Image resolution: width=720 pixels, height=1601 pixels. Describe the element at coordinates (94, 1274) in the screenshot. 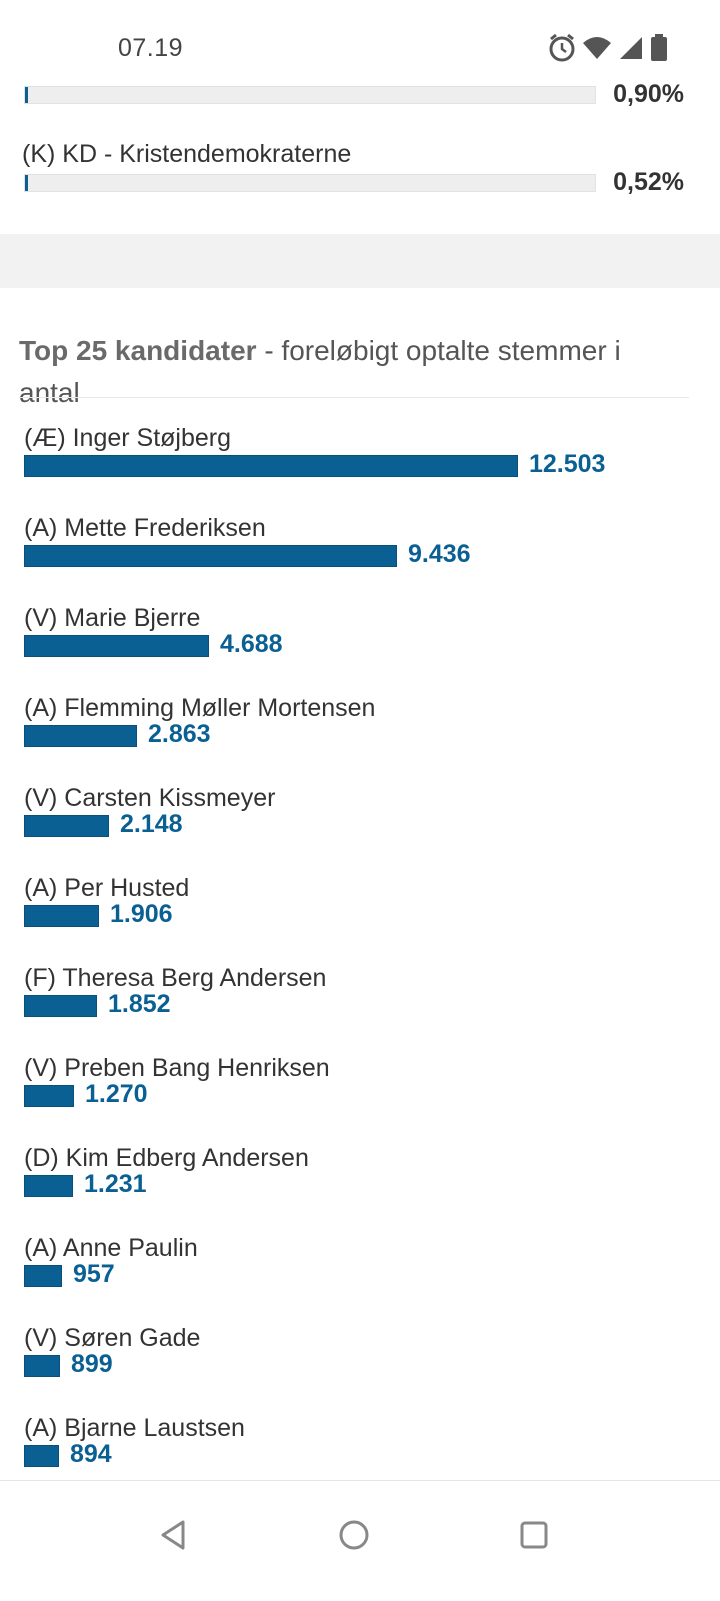

I see `candidate-value-label: 957` at that location.